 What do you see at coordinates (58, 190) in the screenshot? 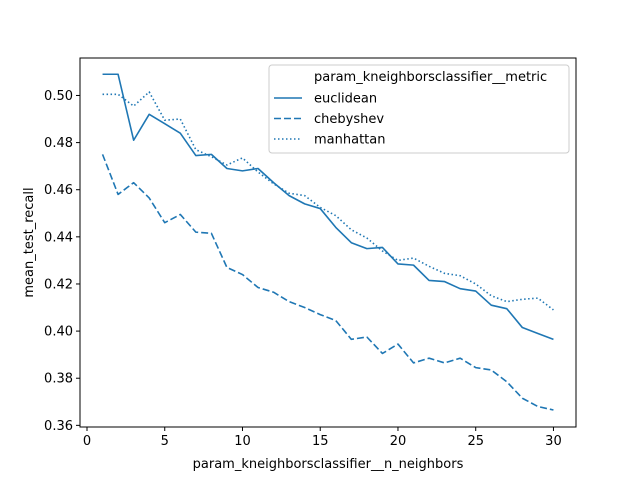
I see `y-tick-label: 0.46` at bounding box center [58, 190].